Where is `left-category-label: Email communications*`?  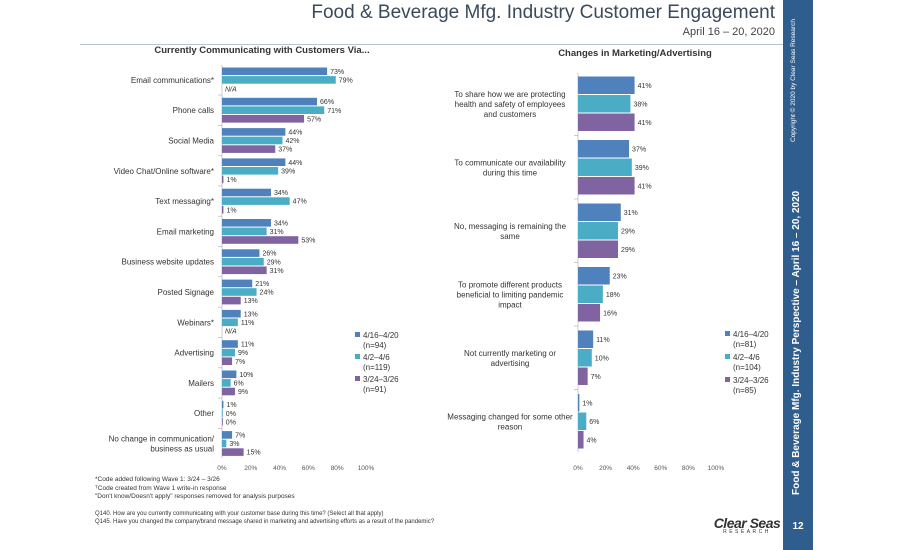 left-category-label: Email communications* is located at coordinates (172, 80).